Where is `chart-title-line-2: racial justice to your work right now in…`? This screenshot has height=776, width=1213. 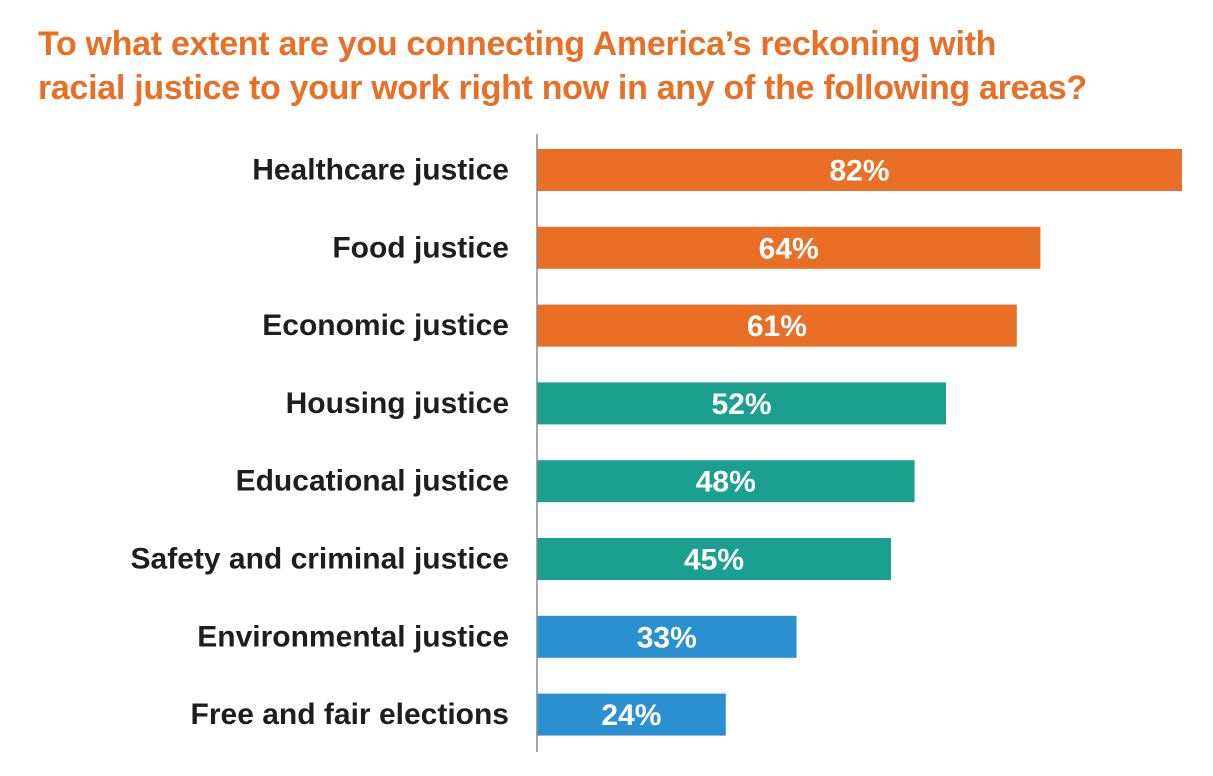 chart-title-line-2: racial justice to your work right now in… is located at coordinates (562, 88).